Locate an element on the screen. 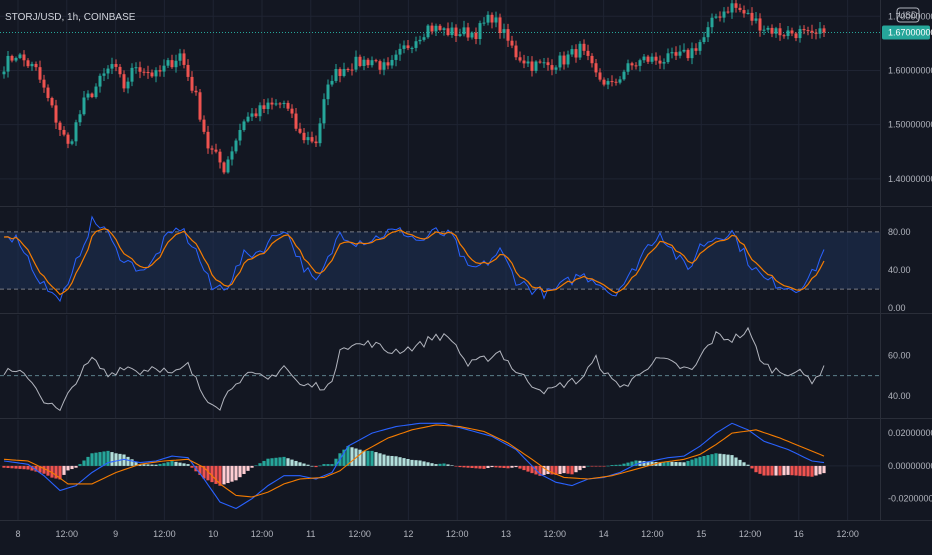 This screenshot has width=932, height=555. oscillator-1-tick-label: 40.00 is located at coordinates (899, 270).